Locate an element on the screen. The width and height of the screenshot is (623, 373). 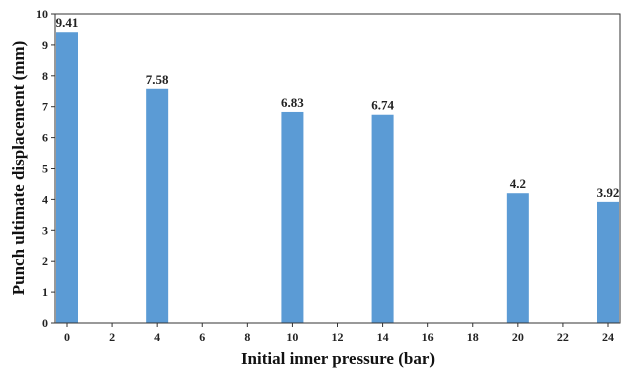
data-label-20: 4.2 is located at coordinates (518, 183).